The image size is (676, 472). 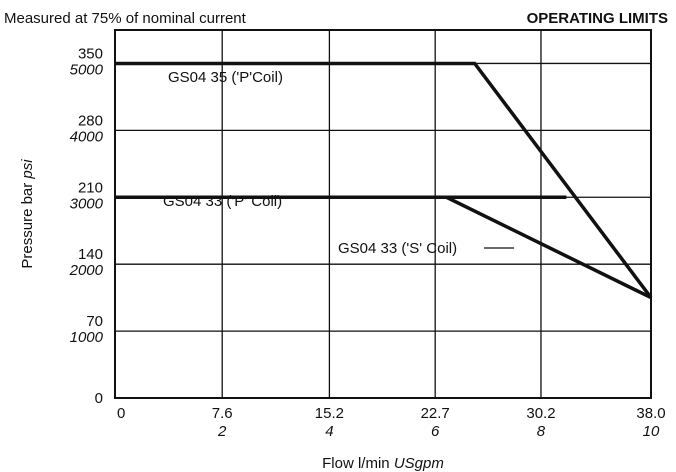 What do you see at coordinates (121, 413) in the screenshot?
I see `x-tick-label: 0` at bounding box center [121, 413].